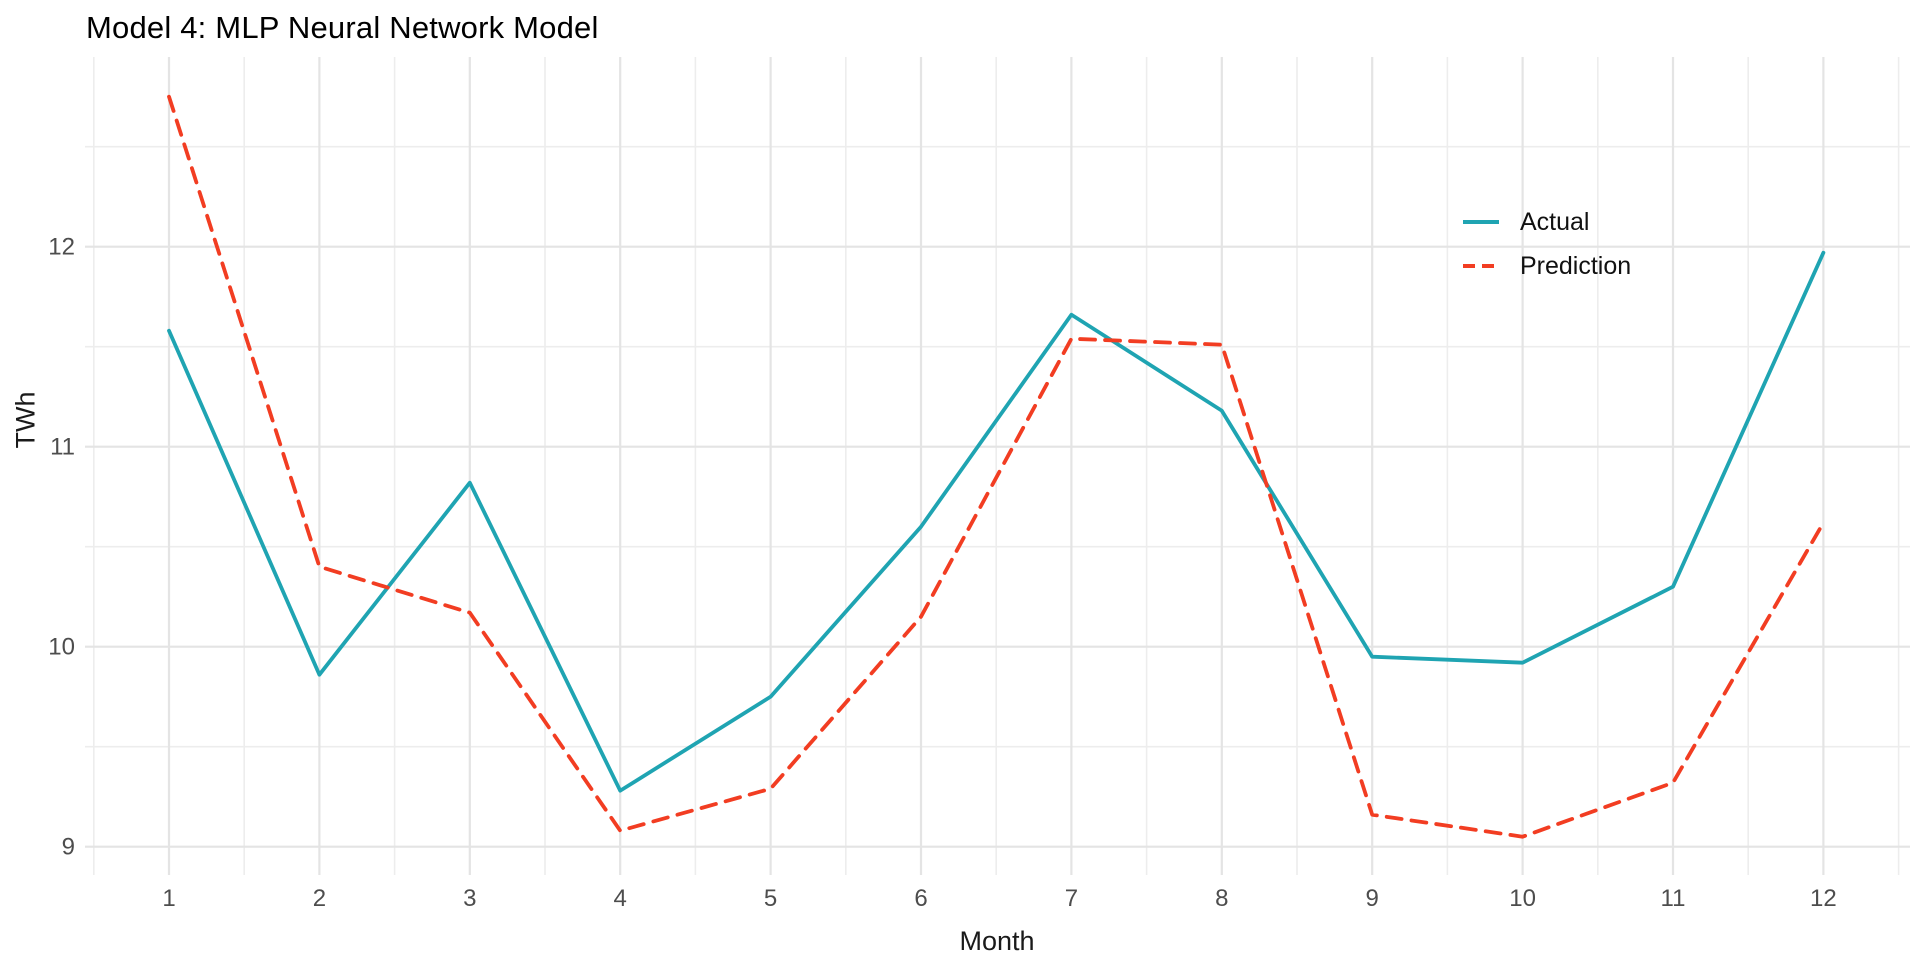 This screenshot has width=1920, height=960. What do you see at coordinates (1576, 265) in the screenshot?
I see `legend-label-prediction: Prediction` at bounding box center [1576, 265].